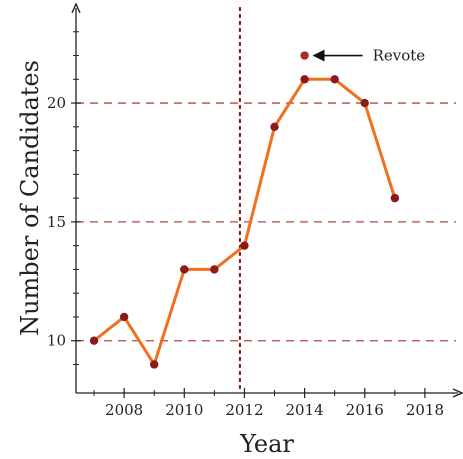 This screenshot has height=459, width=463. What do you see at coordinates (56, 341) in the screenshot?
I see `y-tick-label: 10` at bounding box center [56, 341].